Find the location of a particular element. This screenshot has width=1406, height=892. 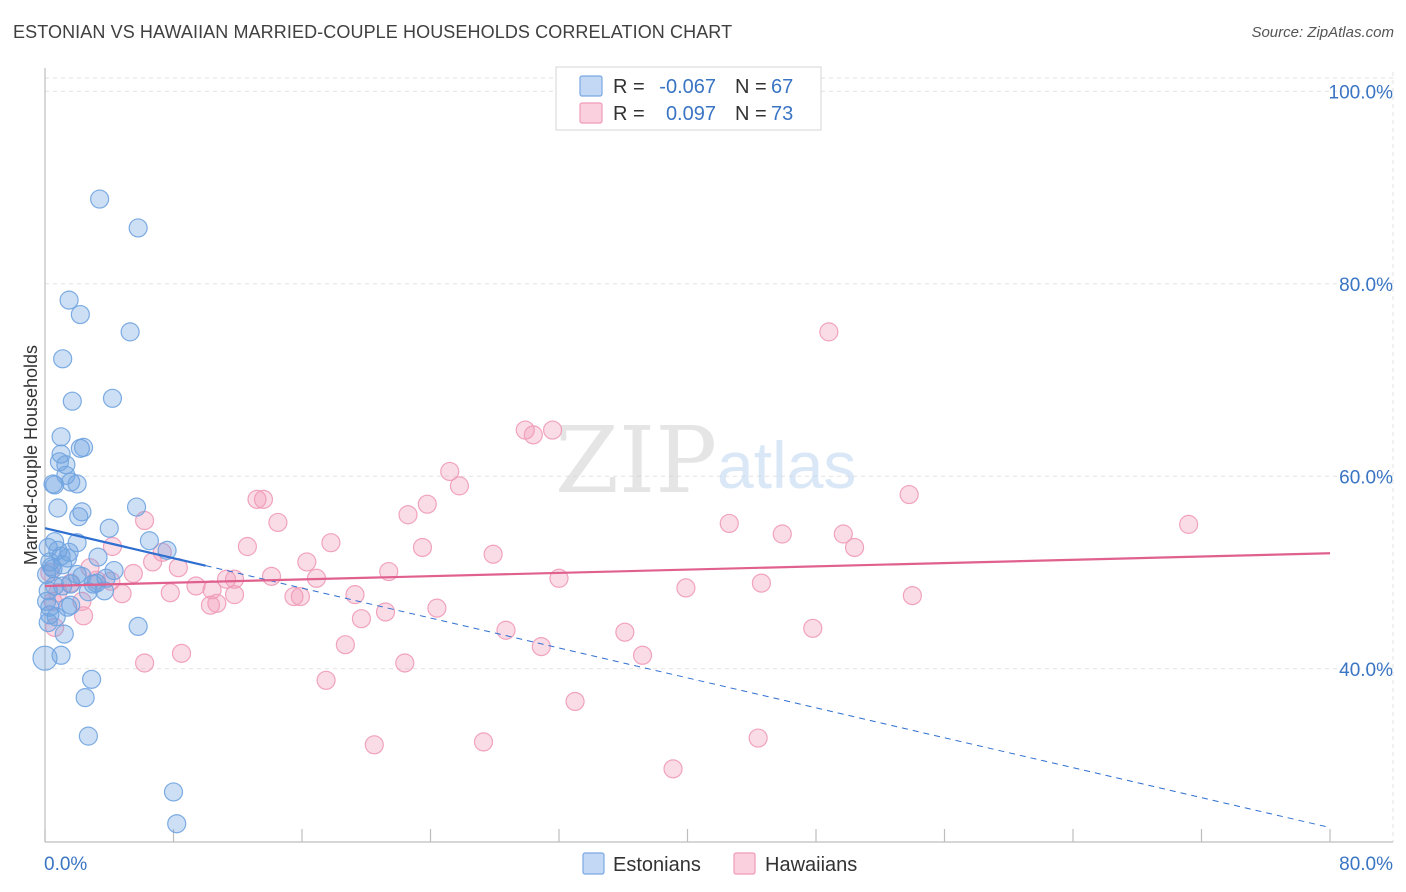

legend-n-value-2: 73 is located at coordinates (782, 114).